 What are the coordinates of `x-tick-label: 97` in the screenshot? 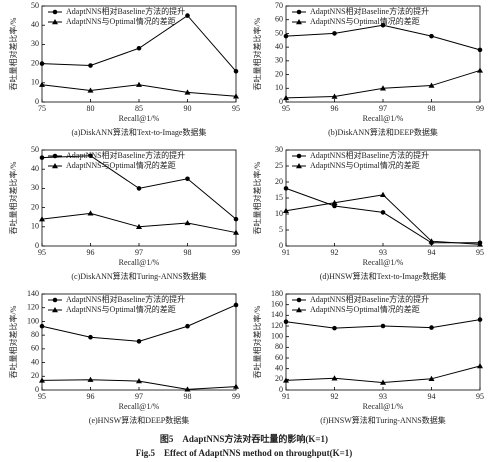 It's located at (139, 396).